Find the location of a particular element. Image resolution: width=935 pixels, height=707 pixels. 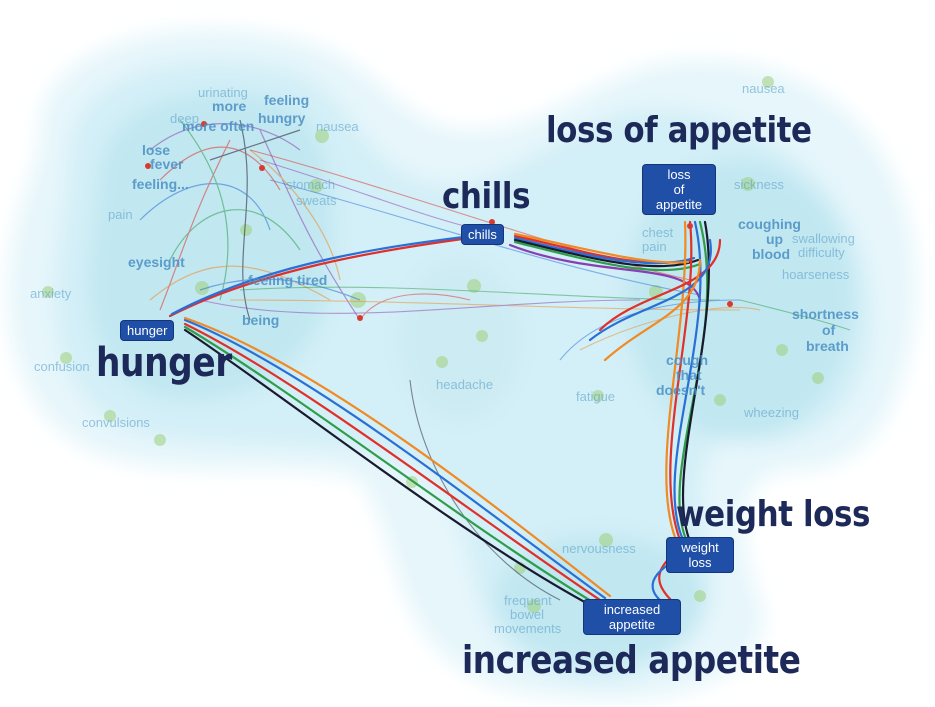

term-label: cough is located at coordinates (687, 360).